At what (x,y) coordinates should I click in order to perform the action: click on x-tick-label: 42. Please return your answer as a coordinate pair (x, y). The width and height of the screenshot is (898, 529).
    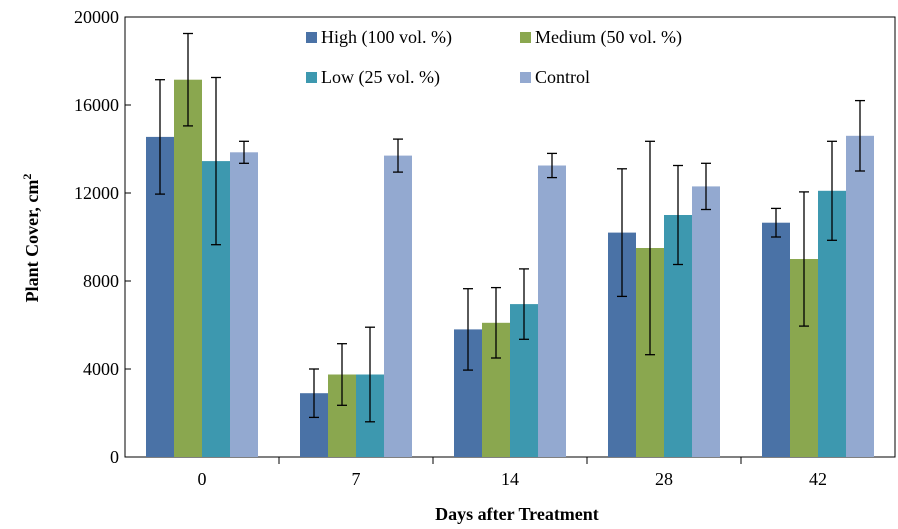
    Looking at the image, I should click on (818, 479).